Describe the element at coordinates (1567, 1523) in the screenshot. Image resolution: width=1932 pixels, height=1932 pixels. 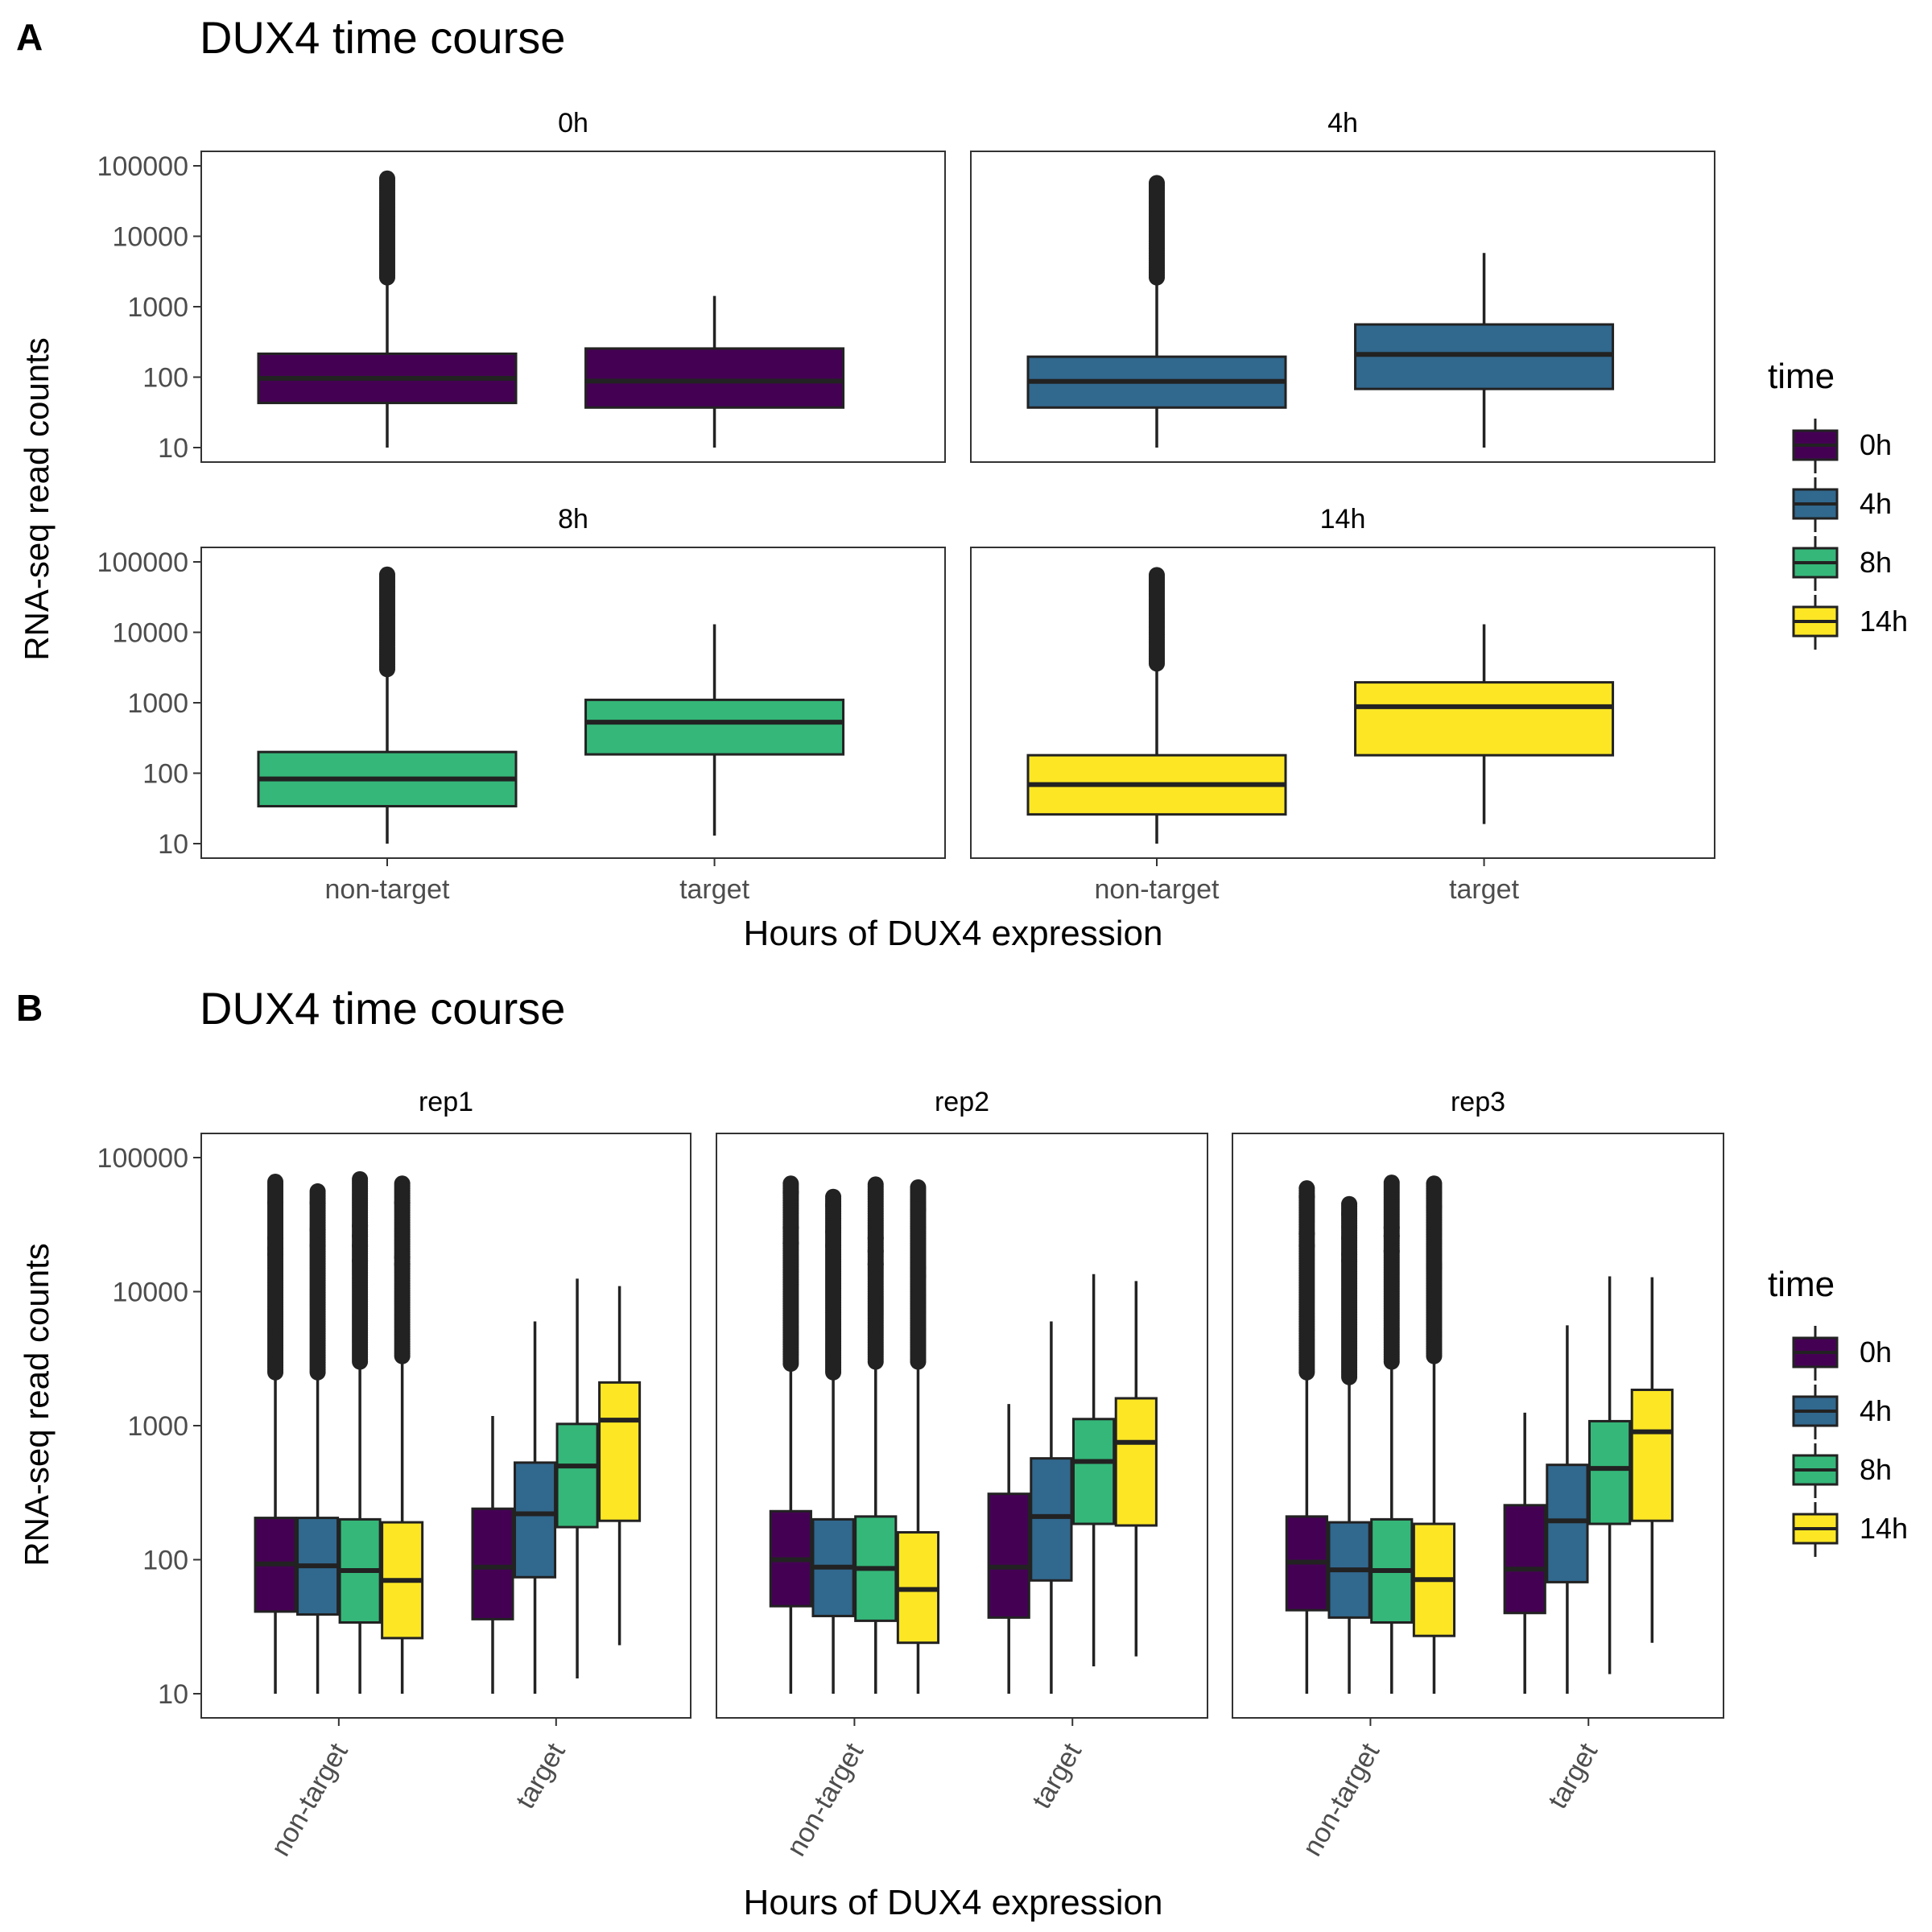
I see `panel-b-facet-rep3-target-4h-box` at that location.